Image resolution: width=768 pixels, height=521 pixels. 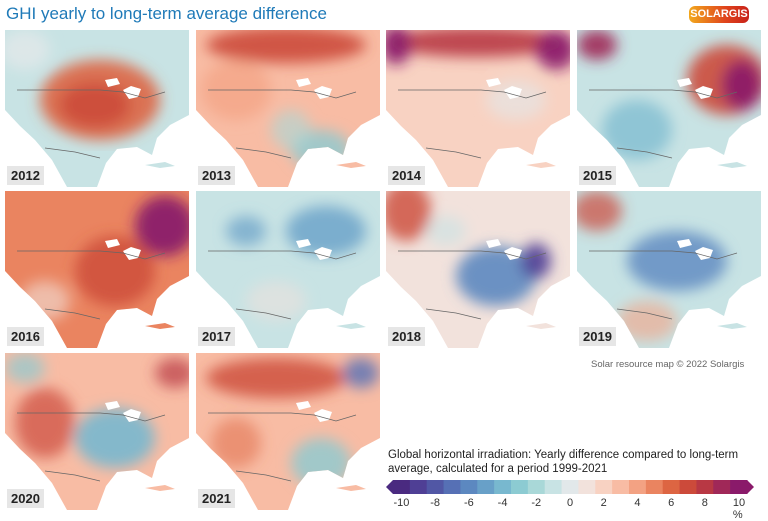 What do you see at coordinates (719, 14) in the screenshot?
I see `solargis-logo: SOLARGIS` at bounding box center [719, 14].